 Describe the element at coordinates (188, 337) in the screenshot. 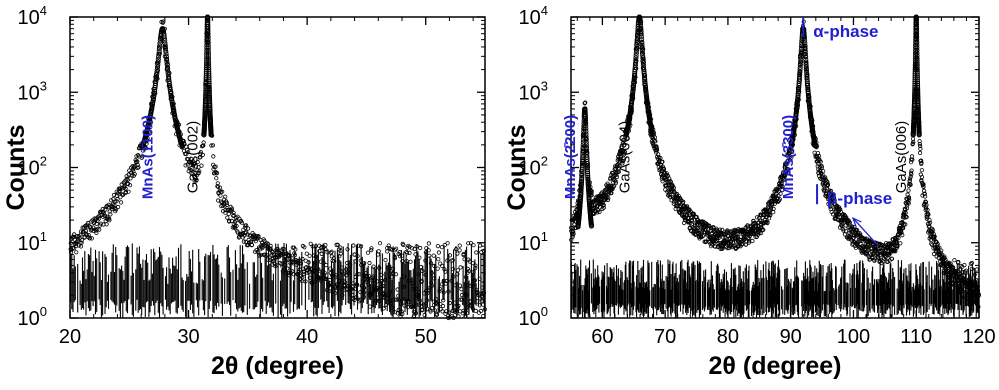

I see `x-tick-label: 30` at that location.